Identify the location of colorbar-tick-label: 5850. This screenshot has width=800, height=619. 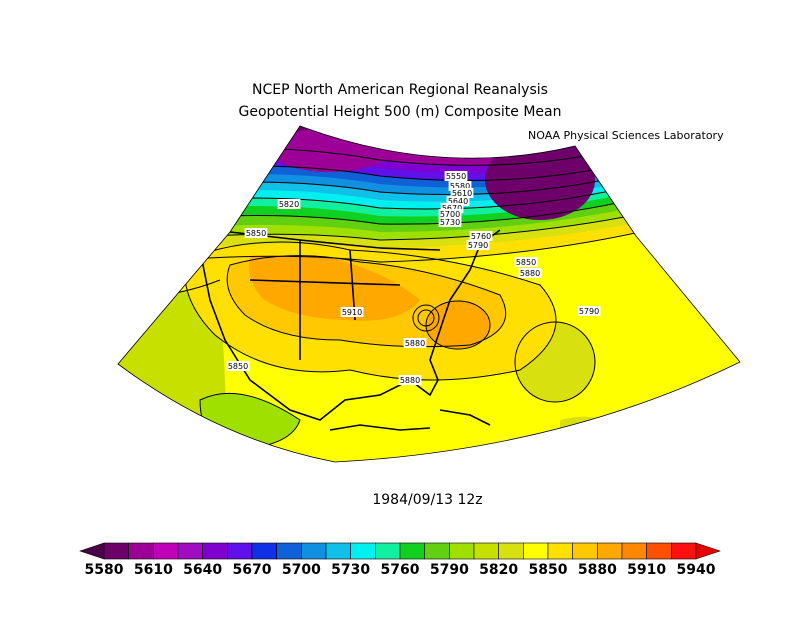
(548, 570).